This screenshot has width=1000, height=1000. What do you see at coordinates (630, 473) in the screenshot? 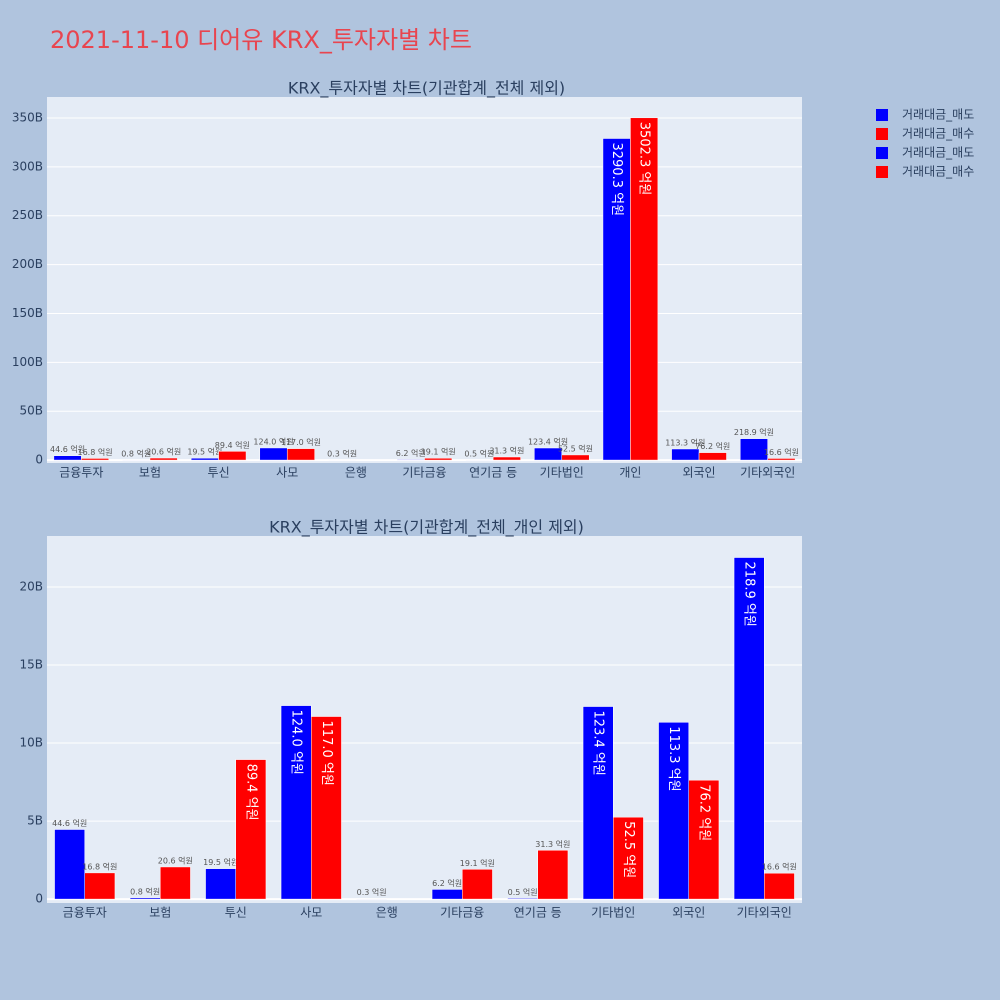
I see `x-tick-label: 개인` at bounding box center [630, 473].